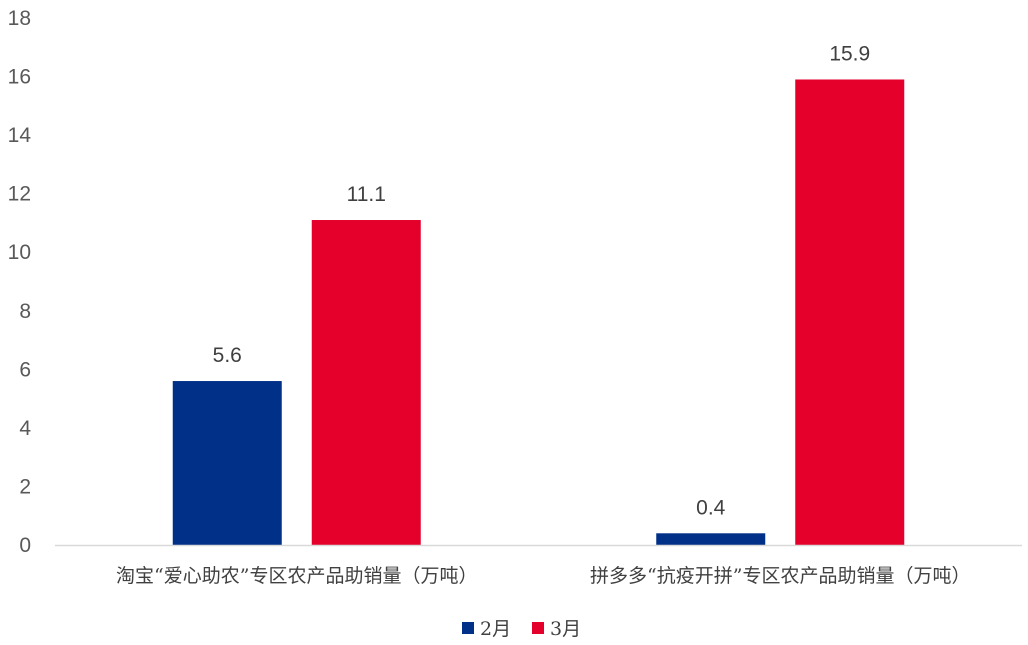 Image resolution: width=1028 pixels, height=645 pixels. I want to click on data-label: 11.1, so click(366, 194).